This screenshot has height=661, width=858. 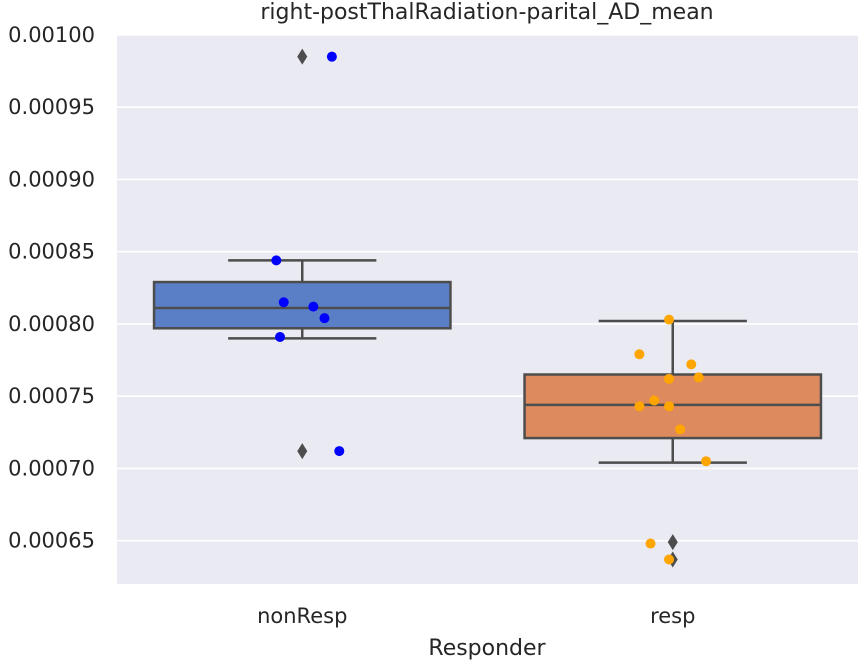 What do you see at coordinates (476, 616) in the screenshot?
I see `x-axis-ticks: nonResp resp` at bounding box center [476, 616].